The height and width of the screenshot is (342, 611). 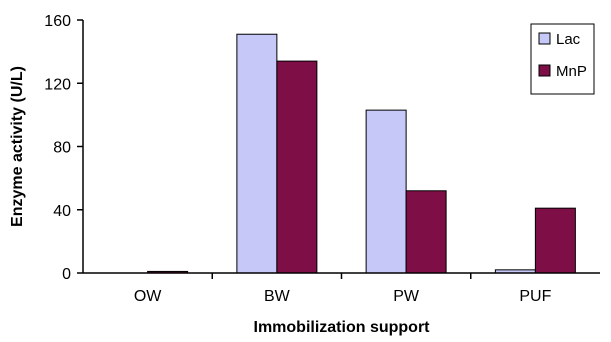 What do you see at coordinates (571, 71) in the screenshot?
I see `legend-label-mnp: MnP` at bounding box center [571, 71].